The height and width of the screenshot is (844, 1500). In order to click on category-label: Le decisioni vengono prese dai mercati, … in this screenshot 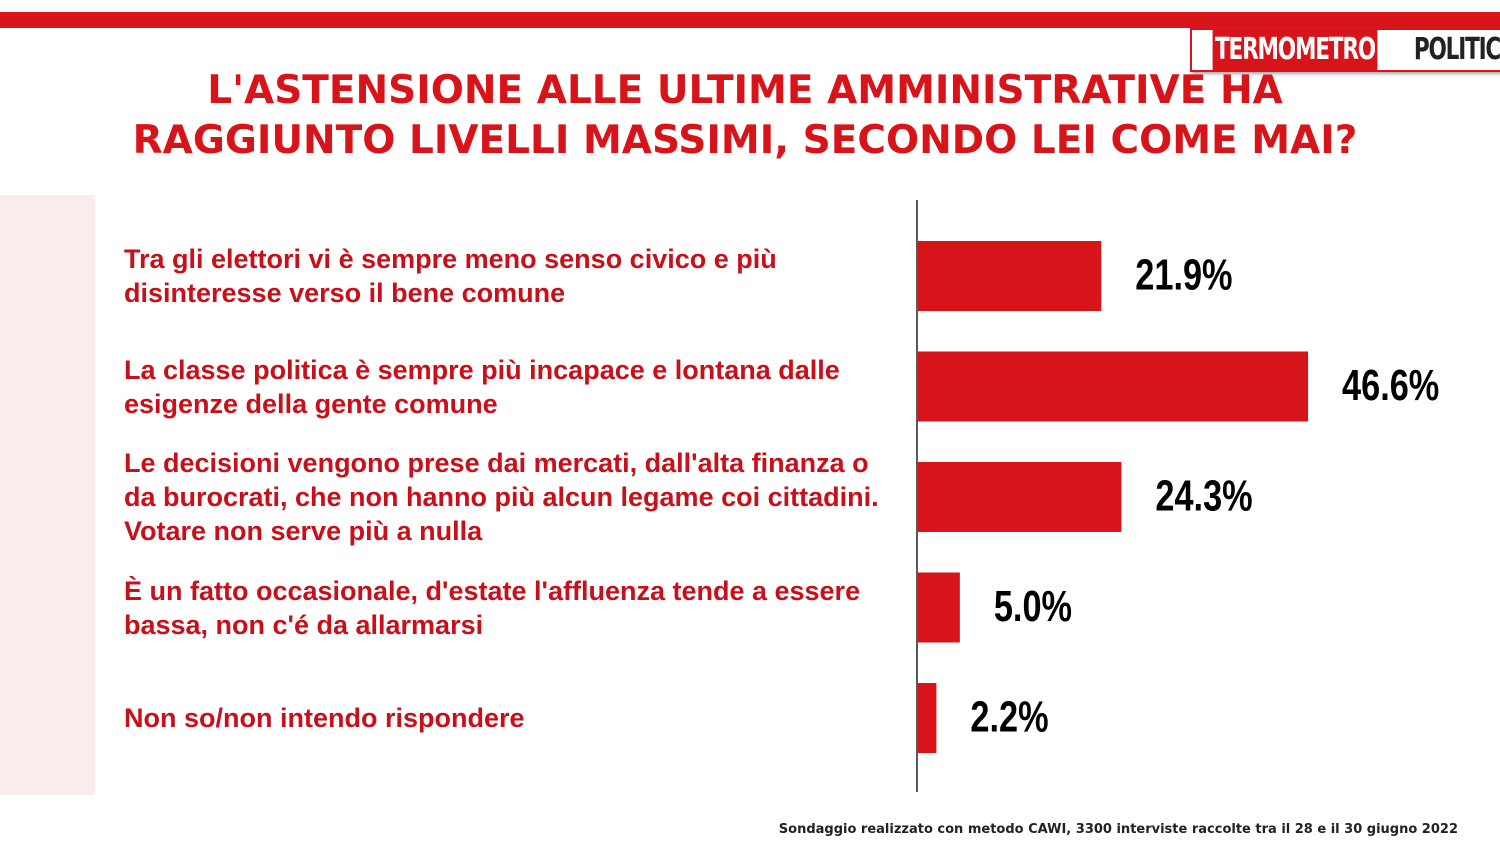, I will do `click(501, 497)`.